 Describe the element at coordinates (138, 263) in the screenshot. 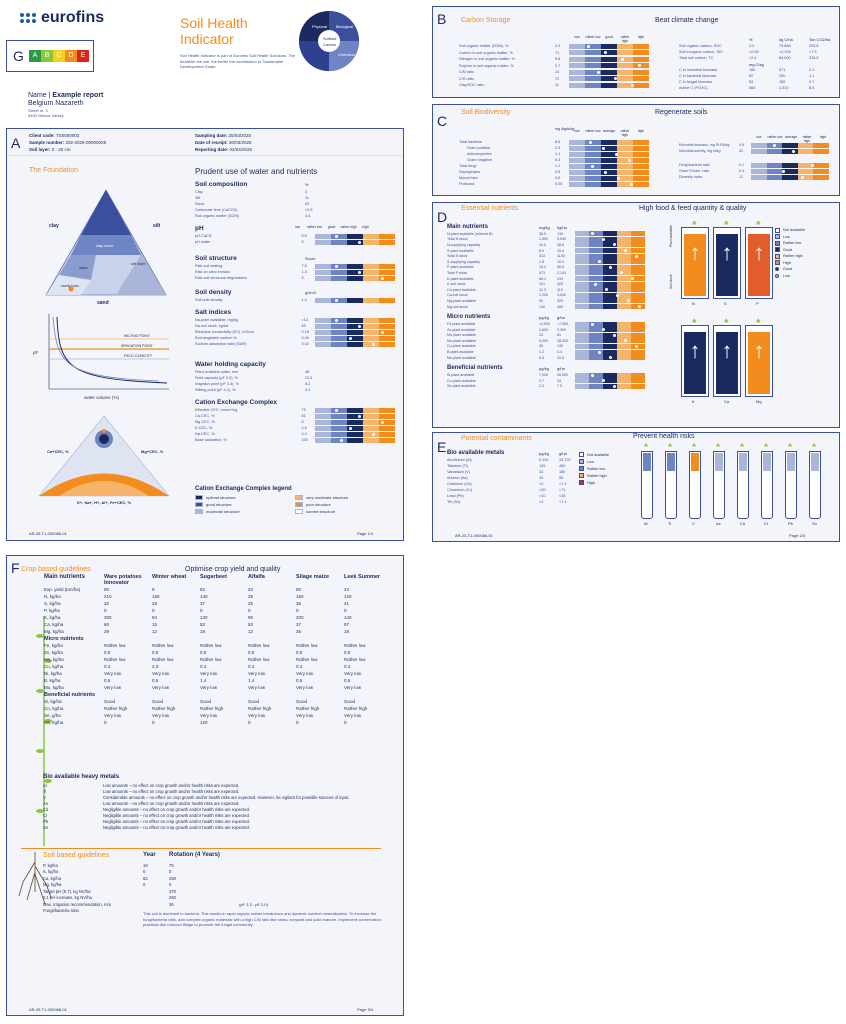

I see `texture-label: silt loam` at that location.